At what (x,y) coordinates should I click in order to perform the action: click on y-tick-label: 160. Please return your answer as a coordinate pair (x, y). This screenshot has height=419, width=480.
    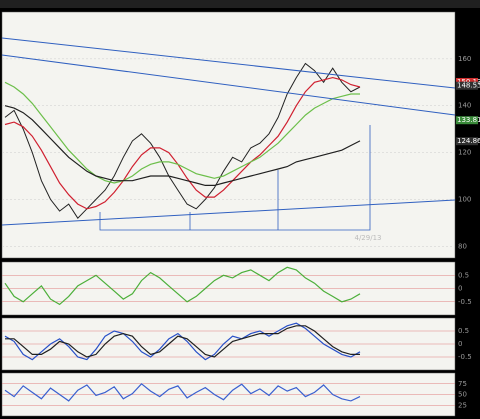
    Looking at the image, I should click on (464, 59).